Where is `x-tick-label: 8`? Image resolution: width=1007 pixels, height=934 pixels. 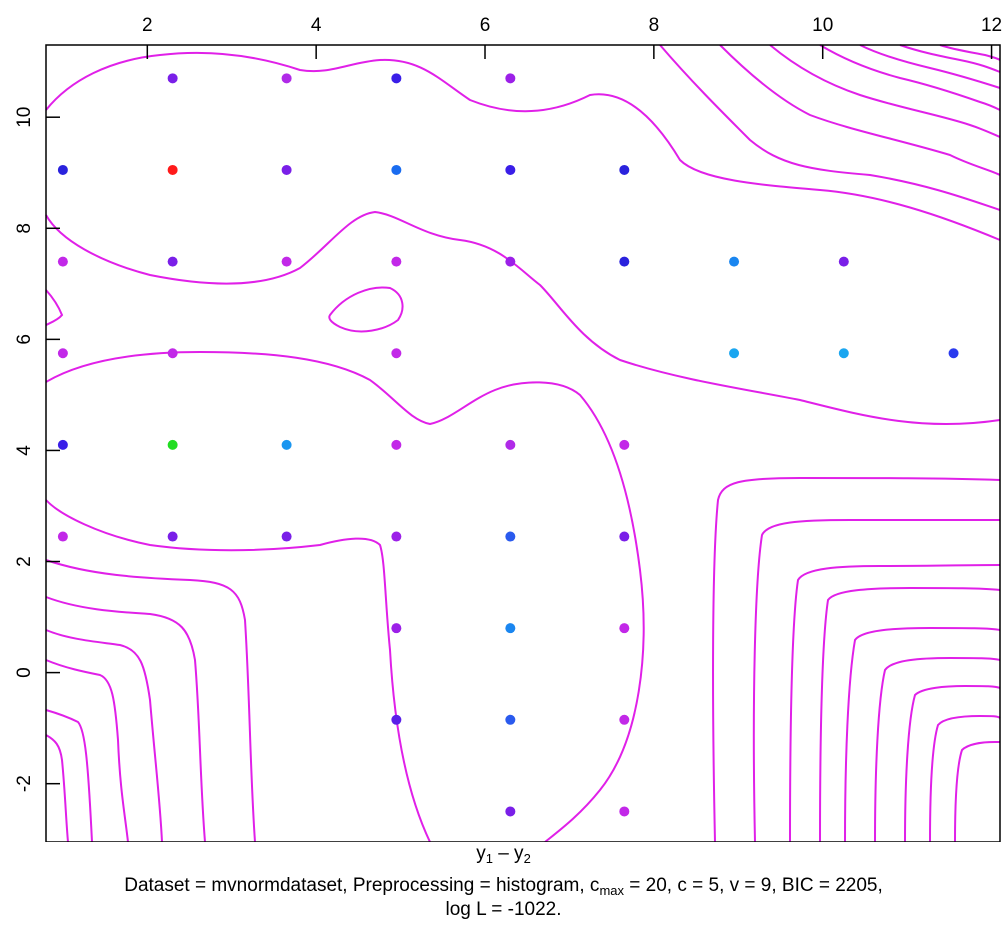
x-tick-label: 8 is located at coordinates (654, 25).